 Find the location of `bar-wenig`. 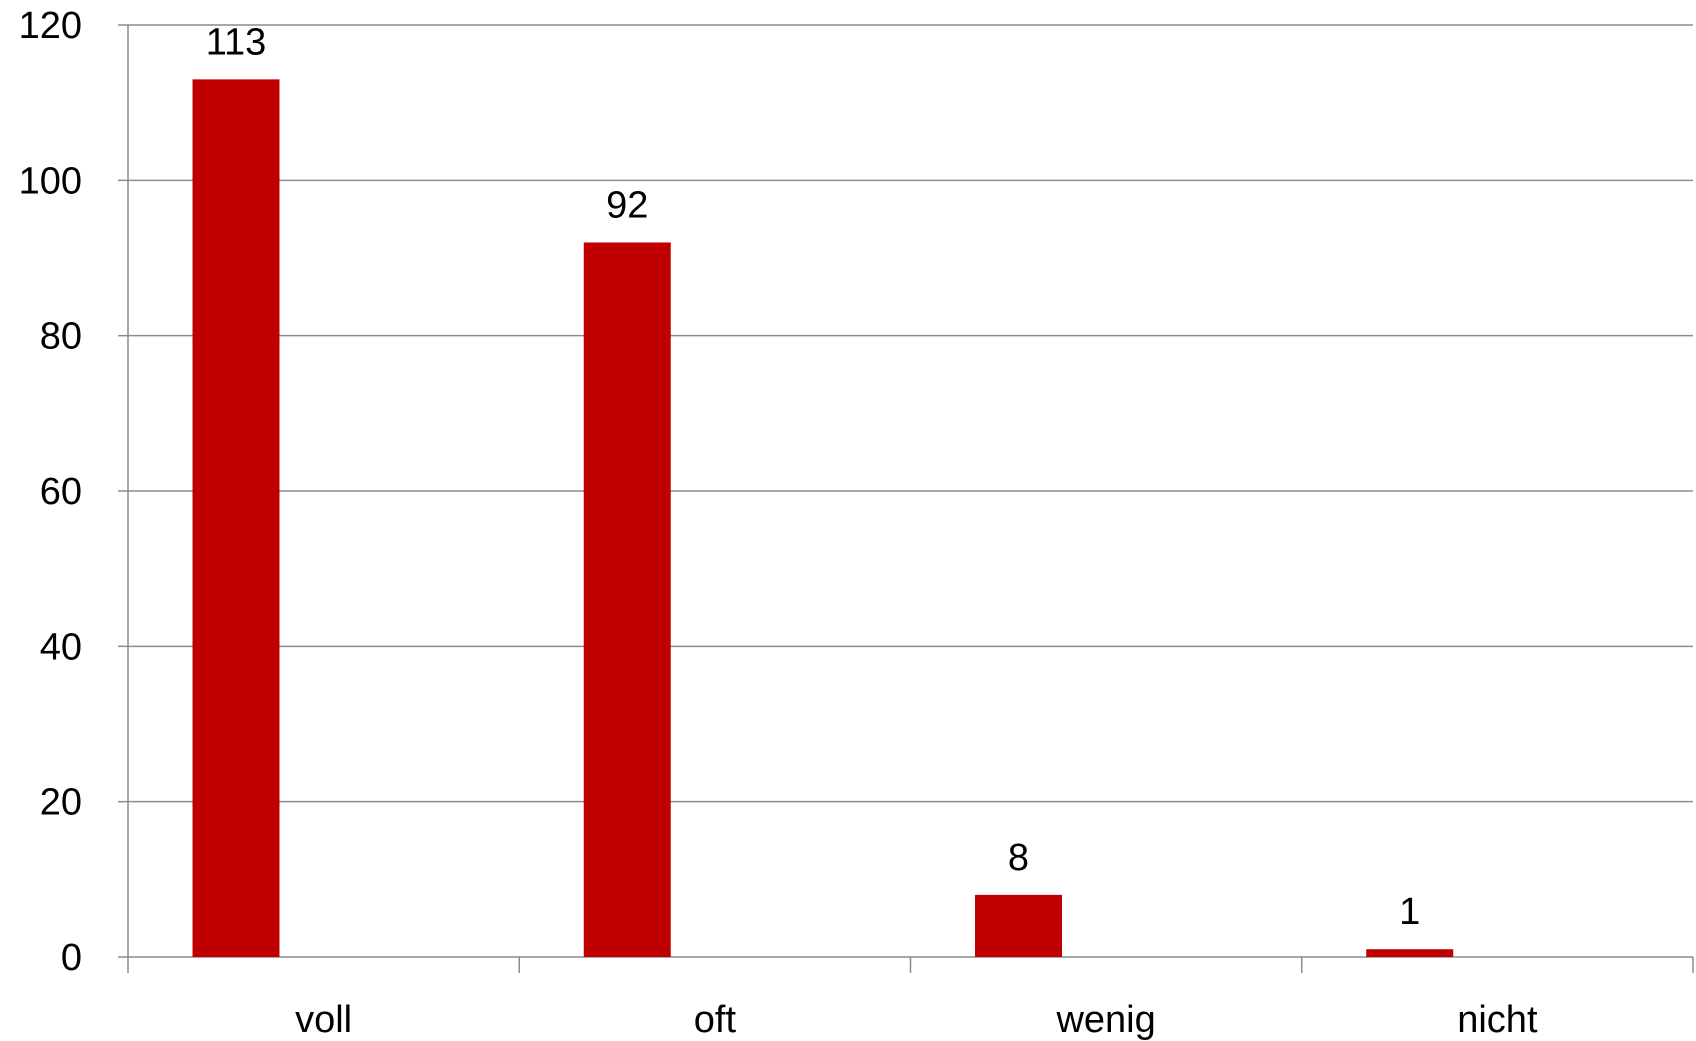

bar-wenig is located at coordinates (1018, 925).